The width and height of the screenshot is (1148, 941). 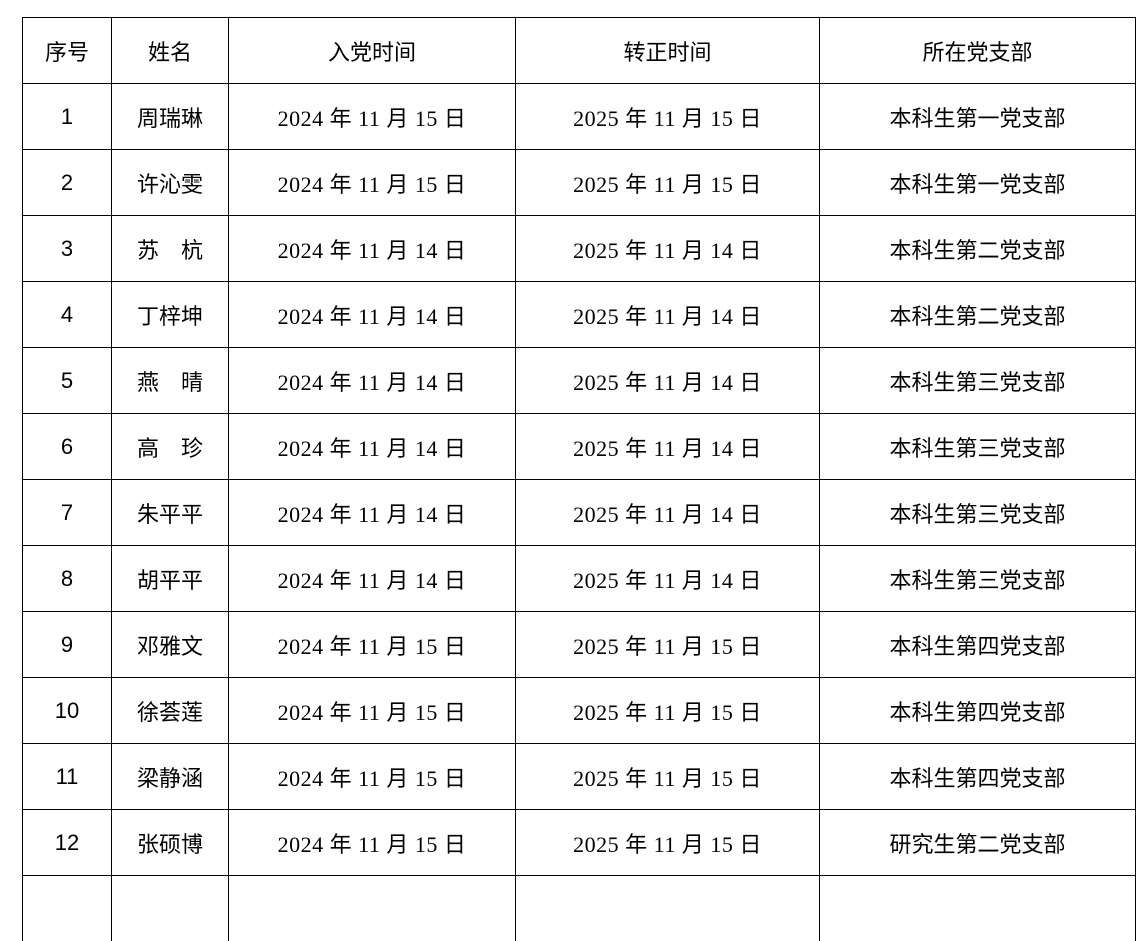 I want to click on cell-seq-number: 8, so click(x=67, y=579).